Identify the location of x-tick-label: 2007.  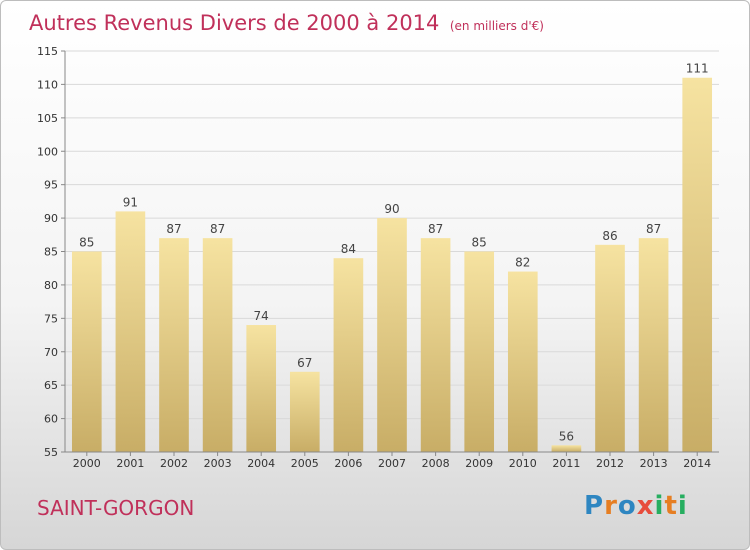
(392, 463).